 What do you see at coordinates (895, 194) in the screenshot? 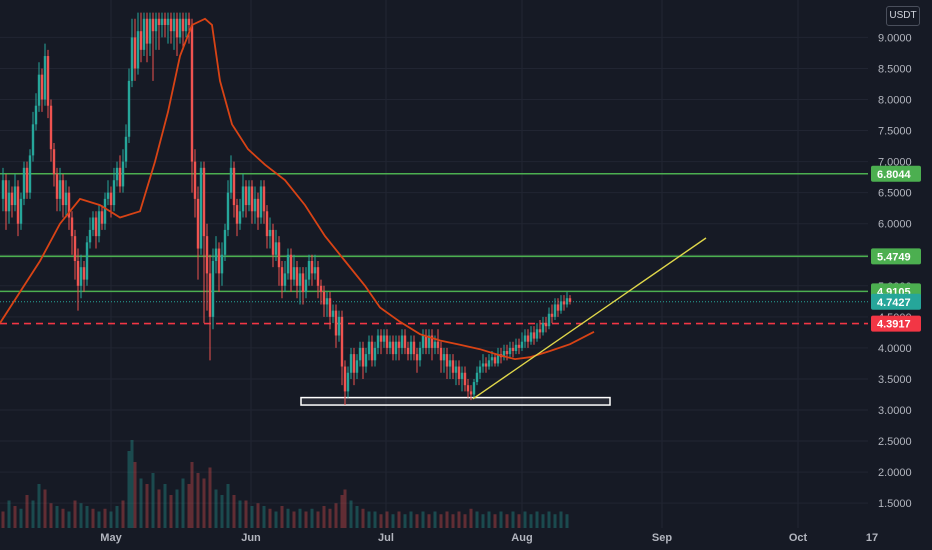
I see `price-tick-label: 6.5000` at bounding box center [895, 194].